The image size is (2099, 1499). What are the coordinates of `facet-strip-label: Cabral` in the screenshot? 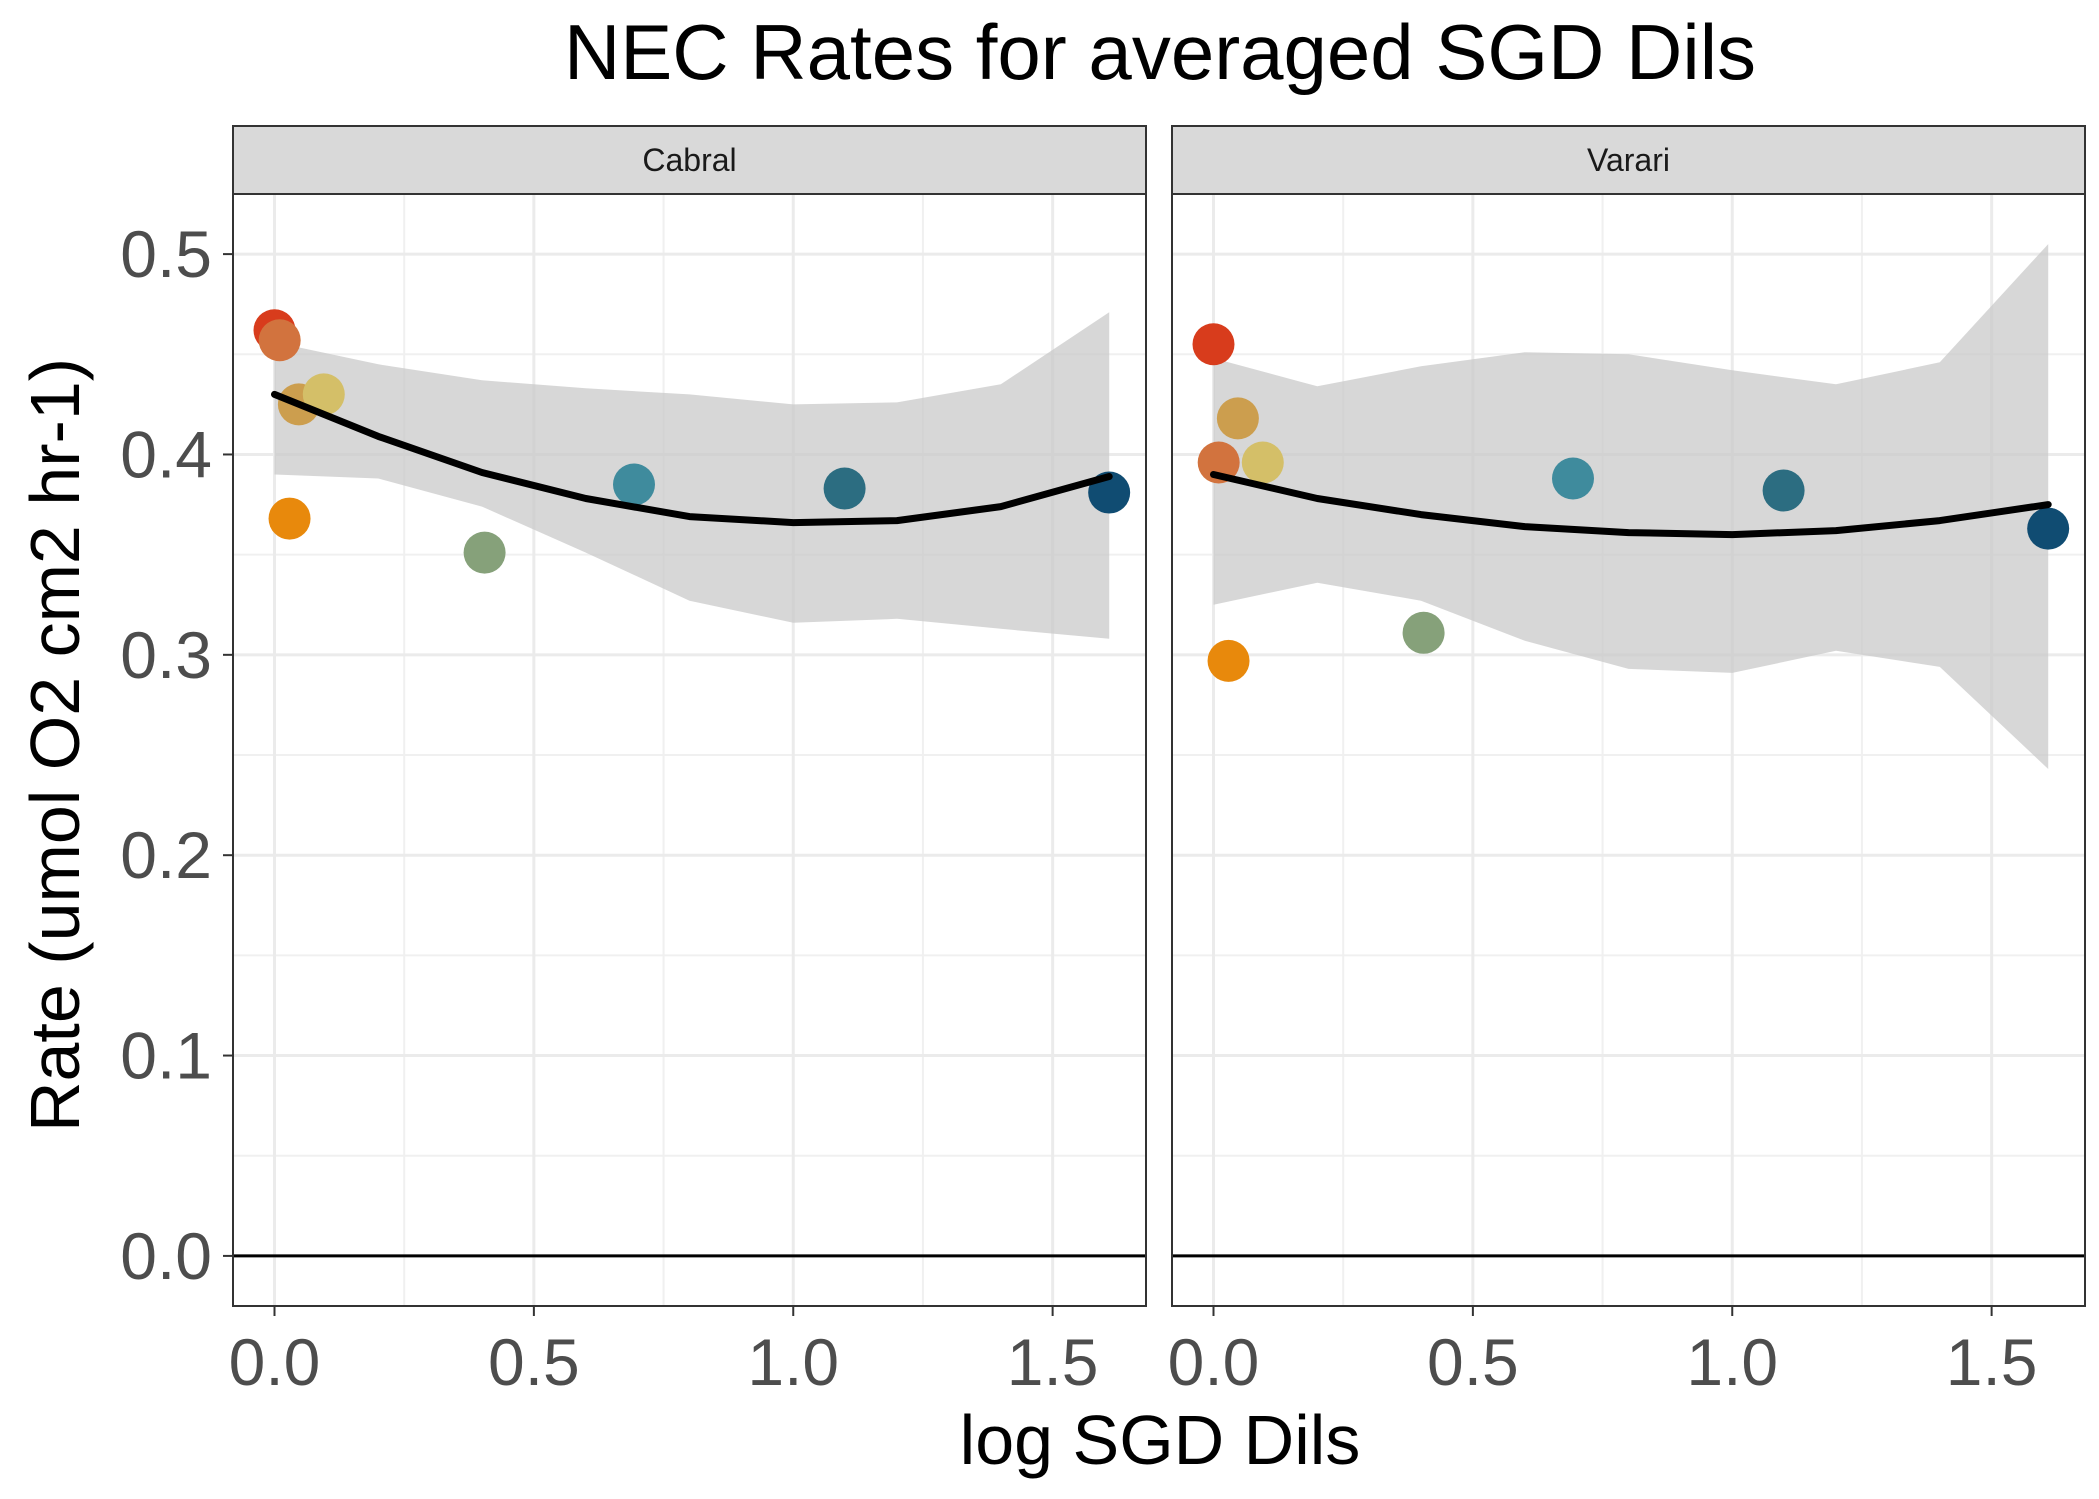 It's located at (689, 160).